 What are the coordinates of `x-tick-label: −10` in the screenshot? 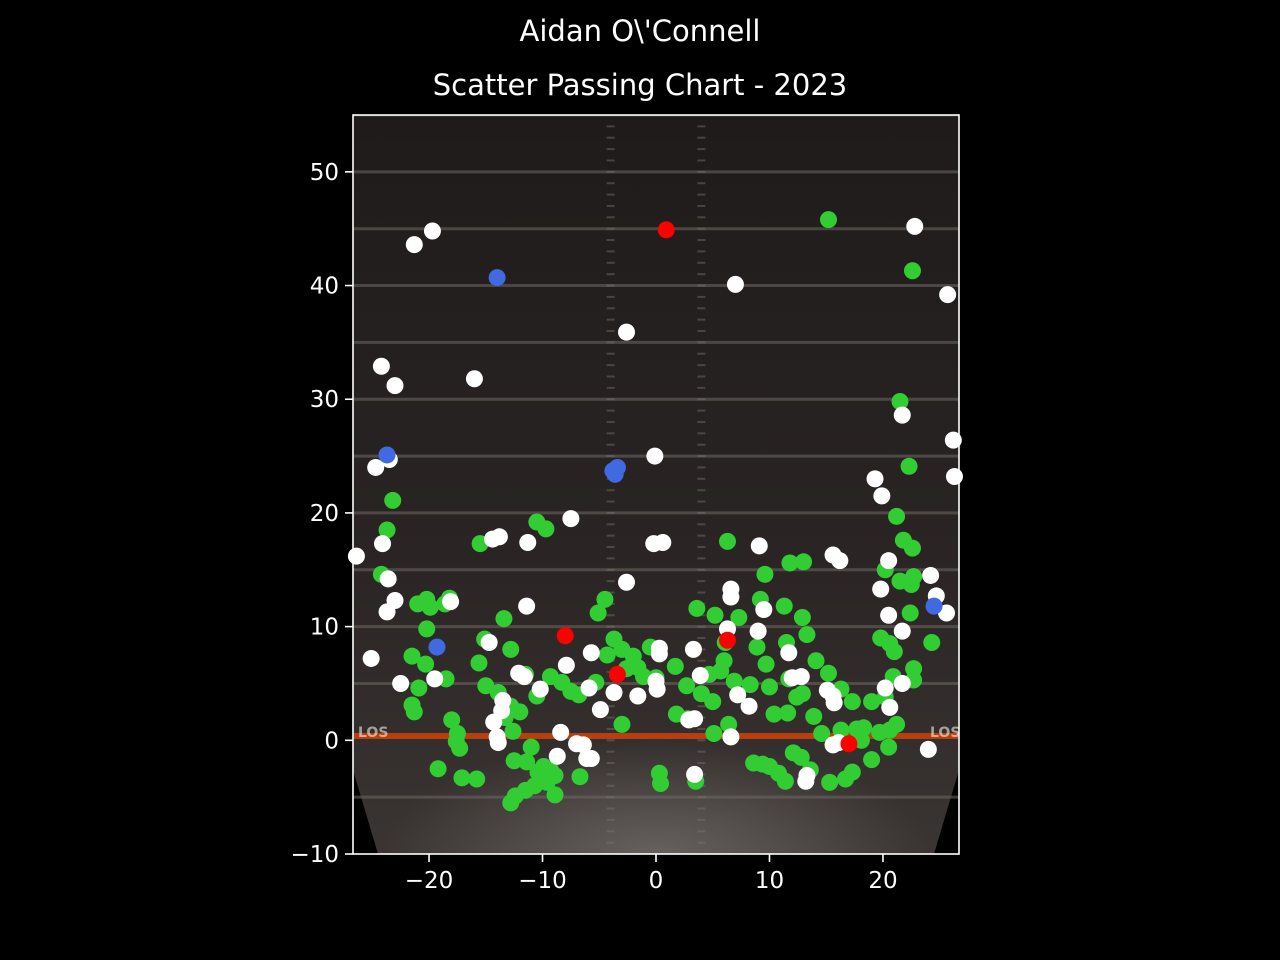 It's located at (542, 881).